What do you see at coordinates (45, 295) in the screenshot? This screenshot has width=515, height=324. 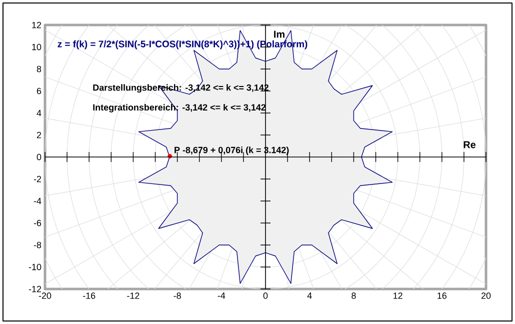 I see `x-tick-label: -20` at bounding box center [45, 295].